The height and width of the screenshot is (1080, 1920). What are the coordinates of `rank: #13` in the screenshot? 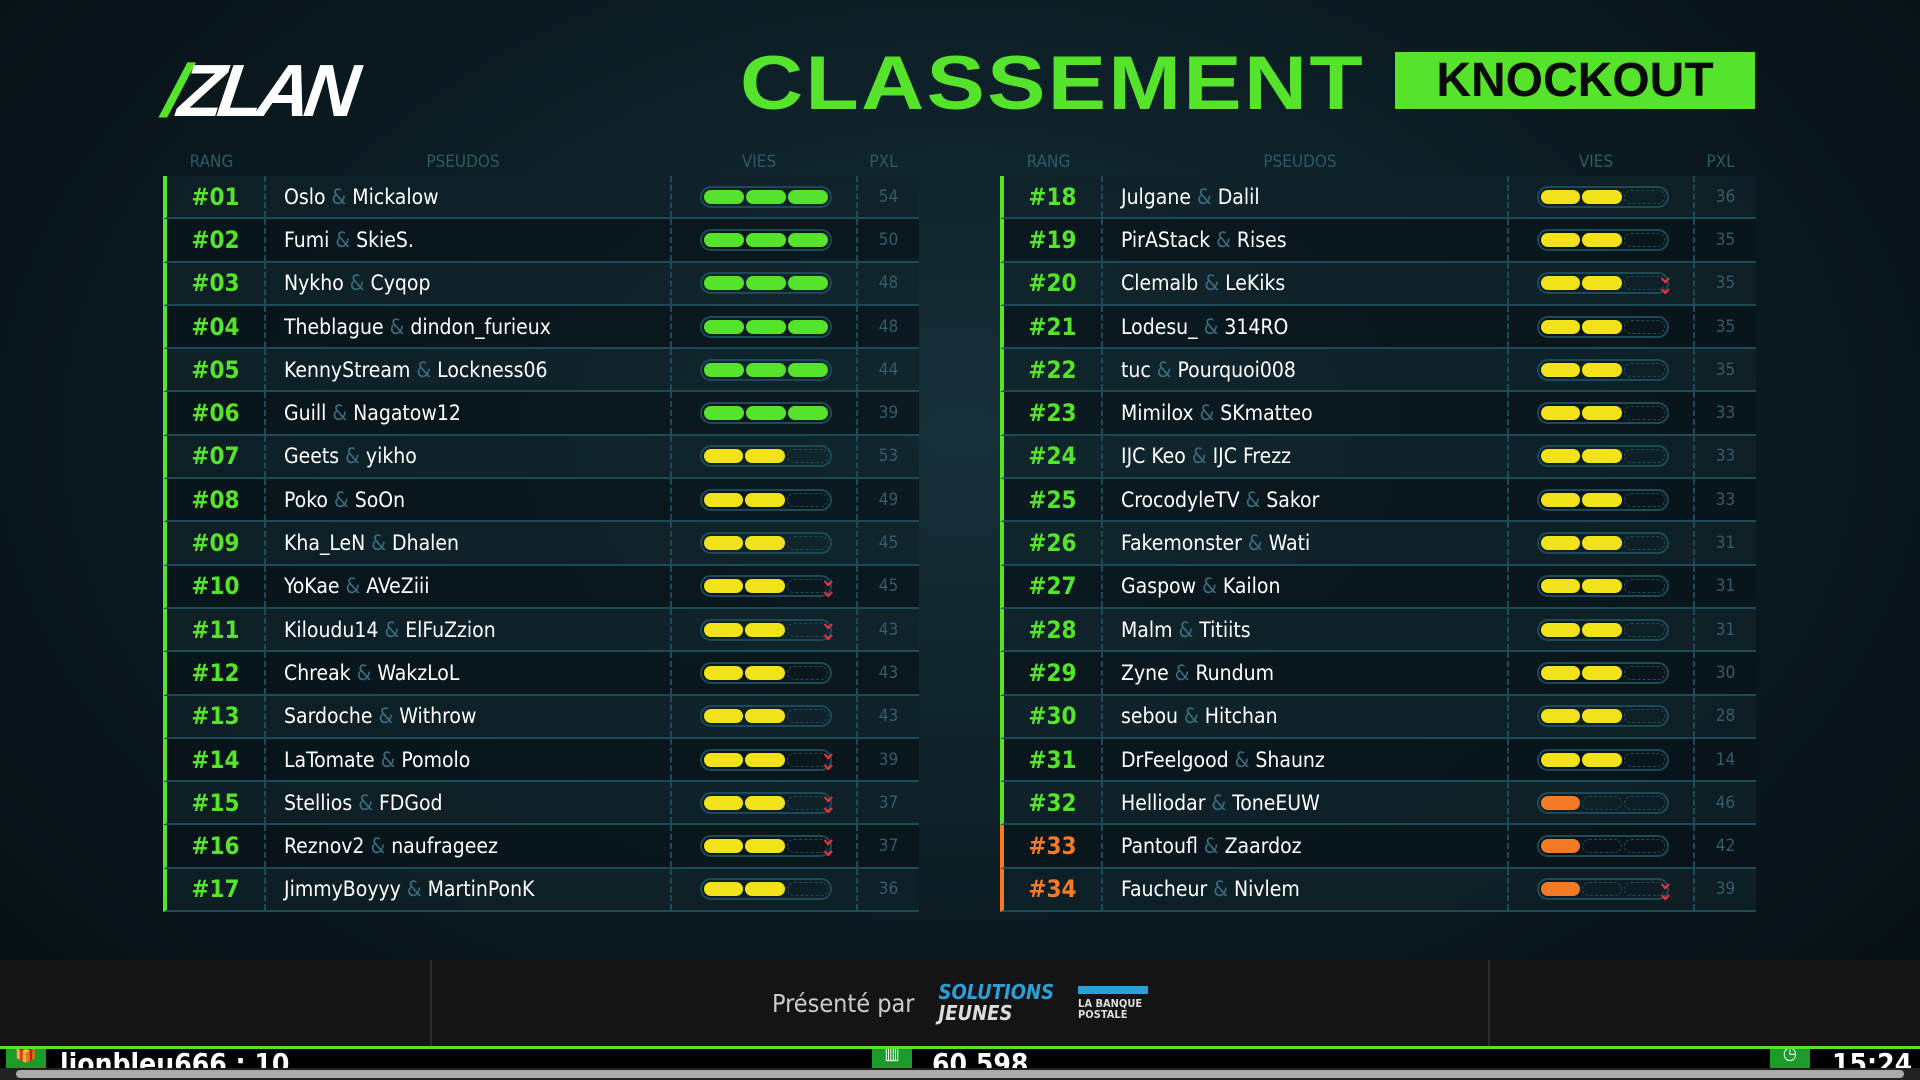 It's located at (215, 716).